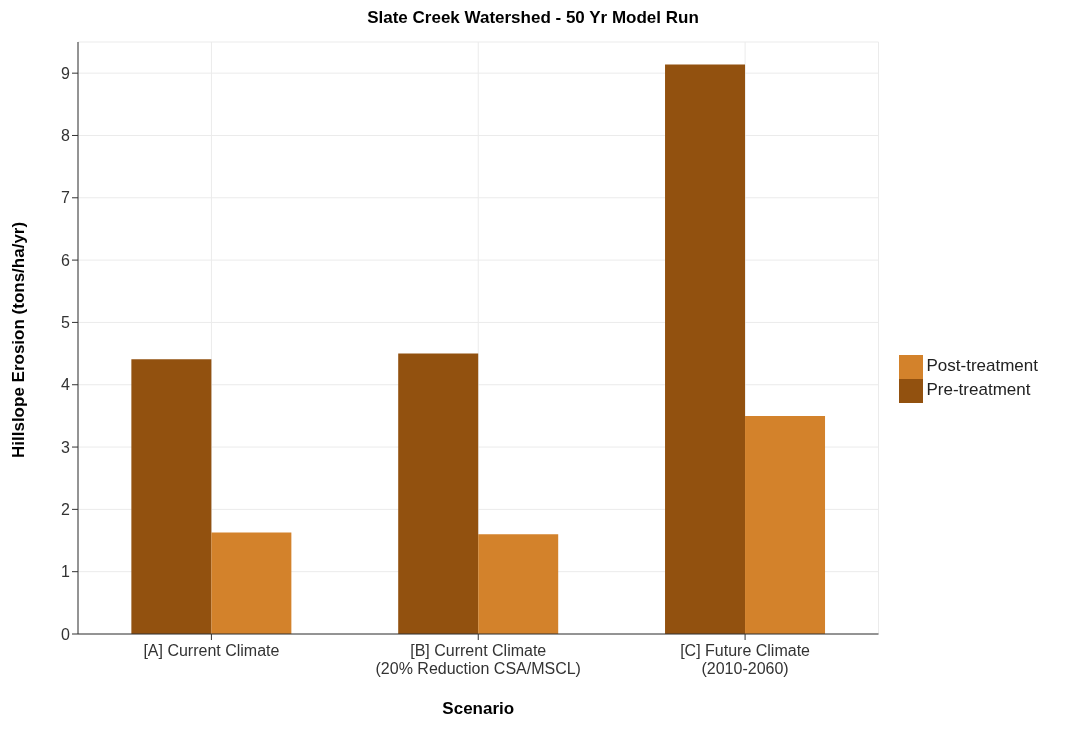 The height and width of the screenshot is (729, 1066). I want to click on chart-title: Slate Creek Watershed - 50 Yr Model Run, so click(533, 18).